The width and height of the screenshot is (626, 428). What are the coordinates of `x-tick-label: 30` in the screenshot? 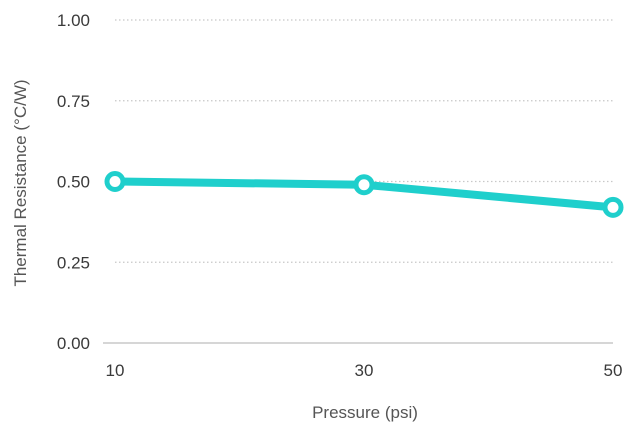 It's located at (364, 370).